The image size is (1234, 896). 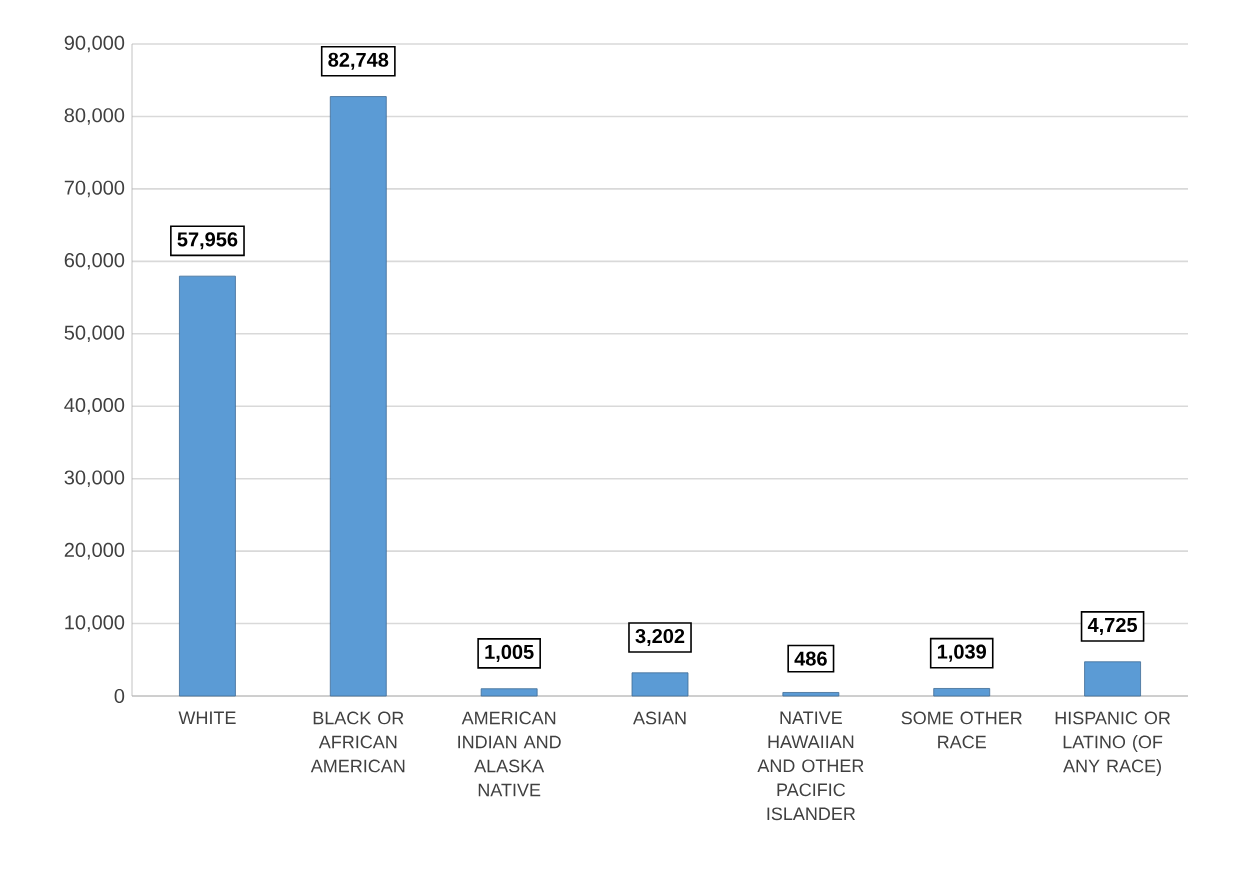 I want to click on data-label: 486, so click(x=810, y=658).